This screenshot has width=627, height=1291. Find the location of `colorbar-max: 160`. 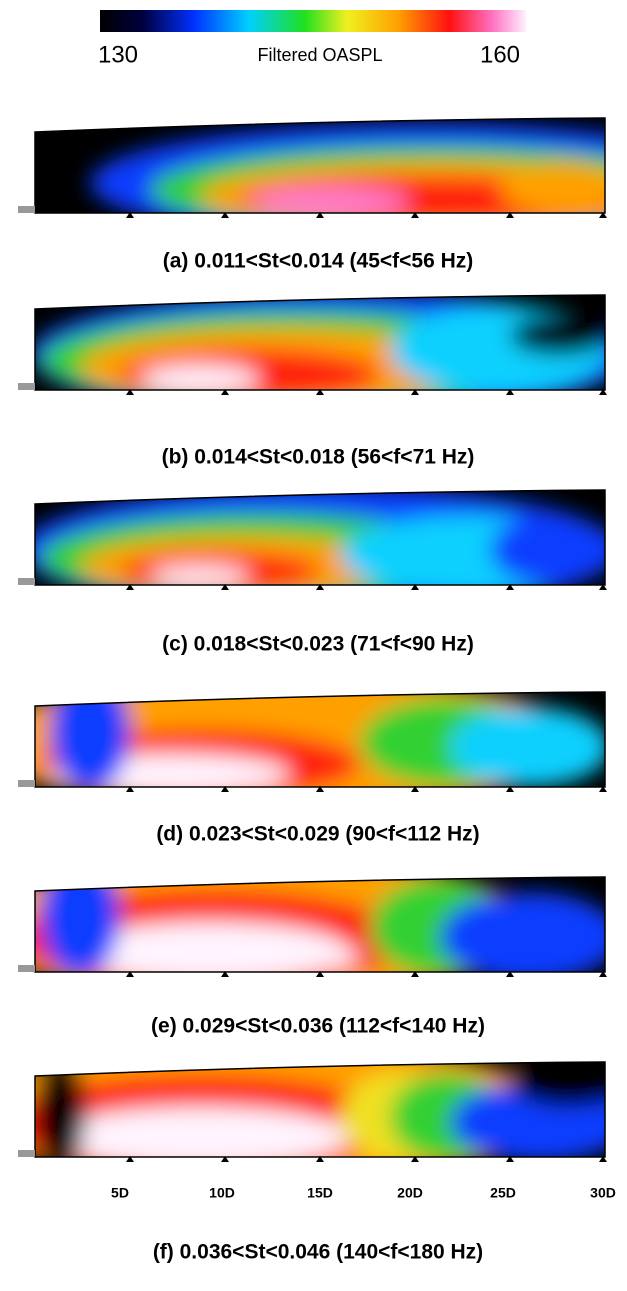

colorbar-max: 160 is located at coordinates (500, 54).